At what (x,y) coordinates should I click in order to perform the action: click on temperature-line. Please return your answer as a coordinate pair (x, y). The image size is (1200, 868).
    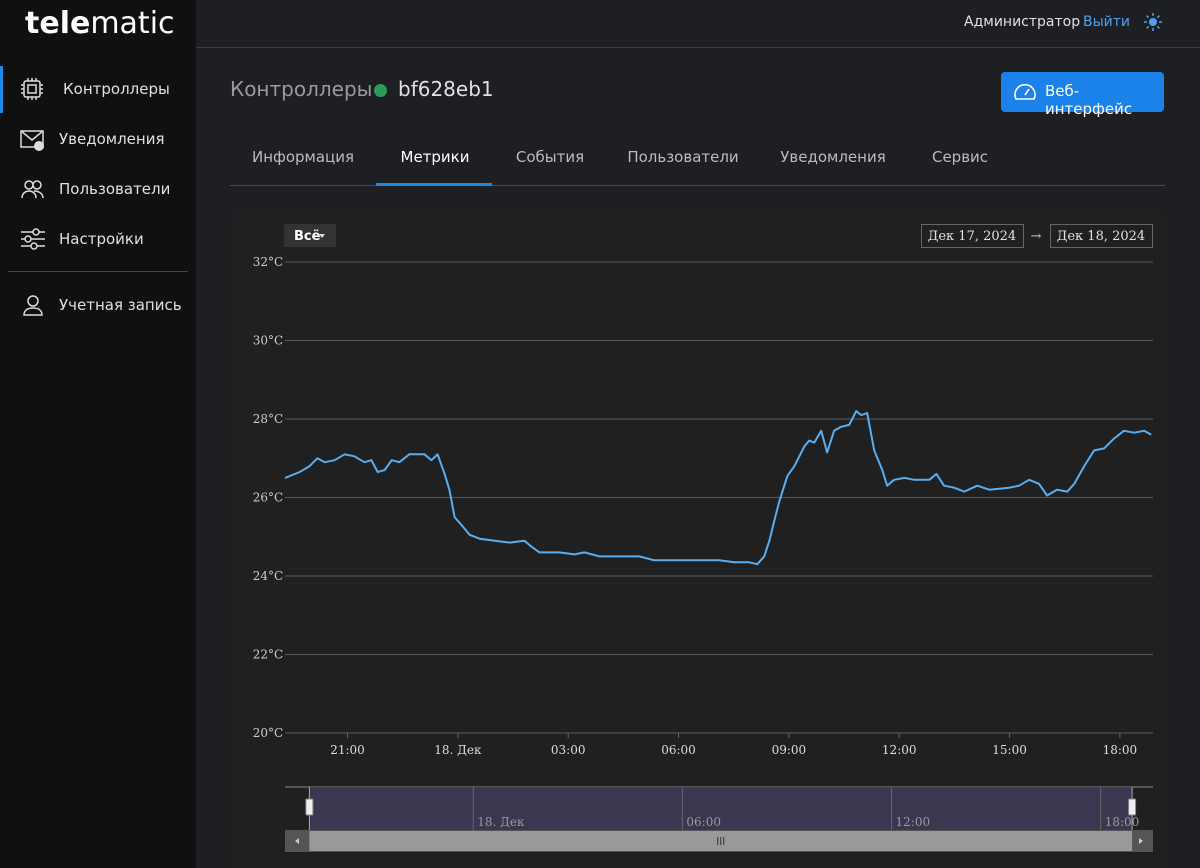
    Looking at the image, I should click on (718, 487).